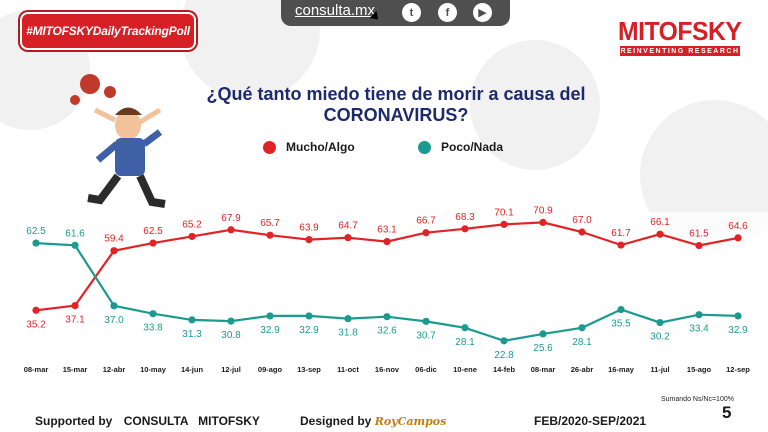  I want to click on data-label: 37.1, so click(75, 320).